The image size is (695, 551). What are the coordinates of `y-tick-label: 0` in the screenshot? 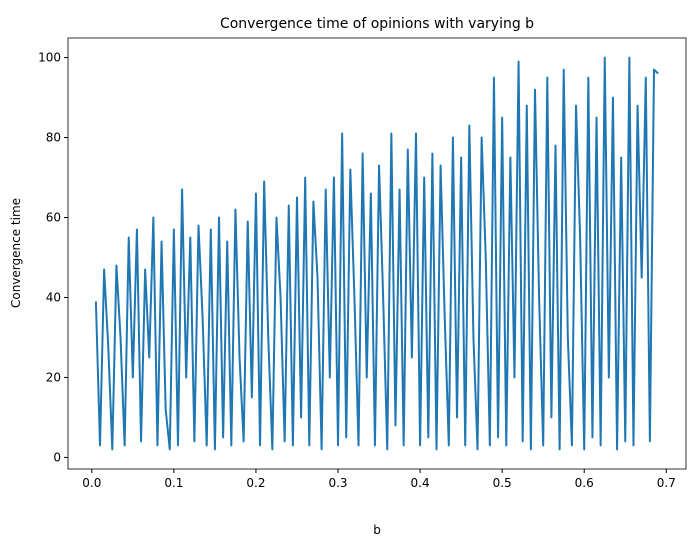 It's located at (57, 457).